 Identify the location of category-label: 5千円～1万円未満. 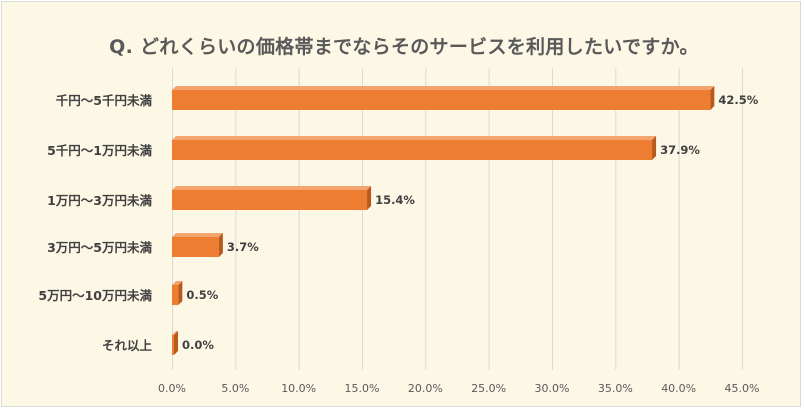
(99, 150).